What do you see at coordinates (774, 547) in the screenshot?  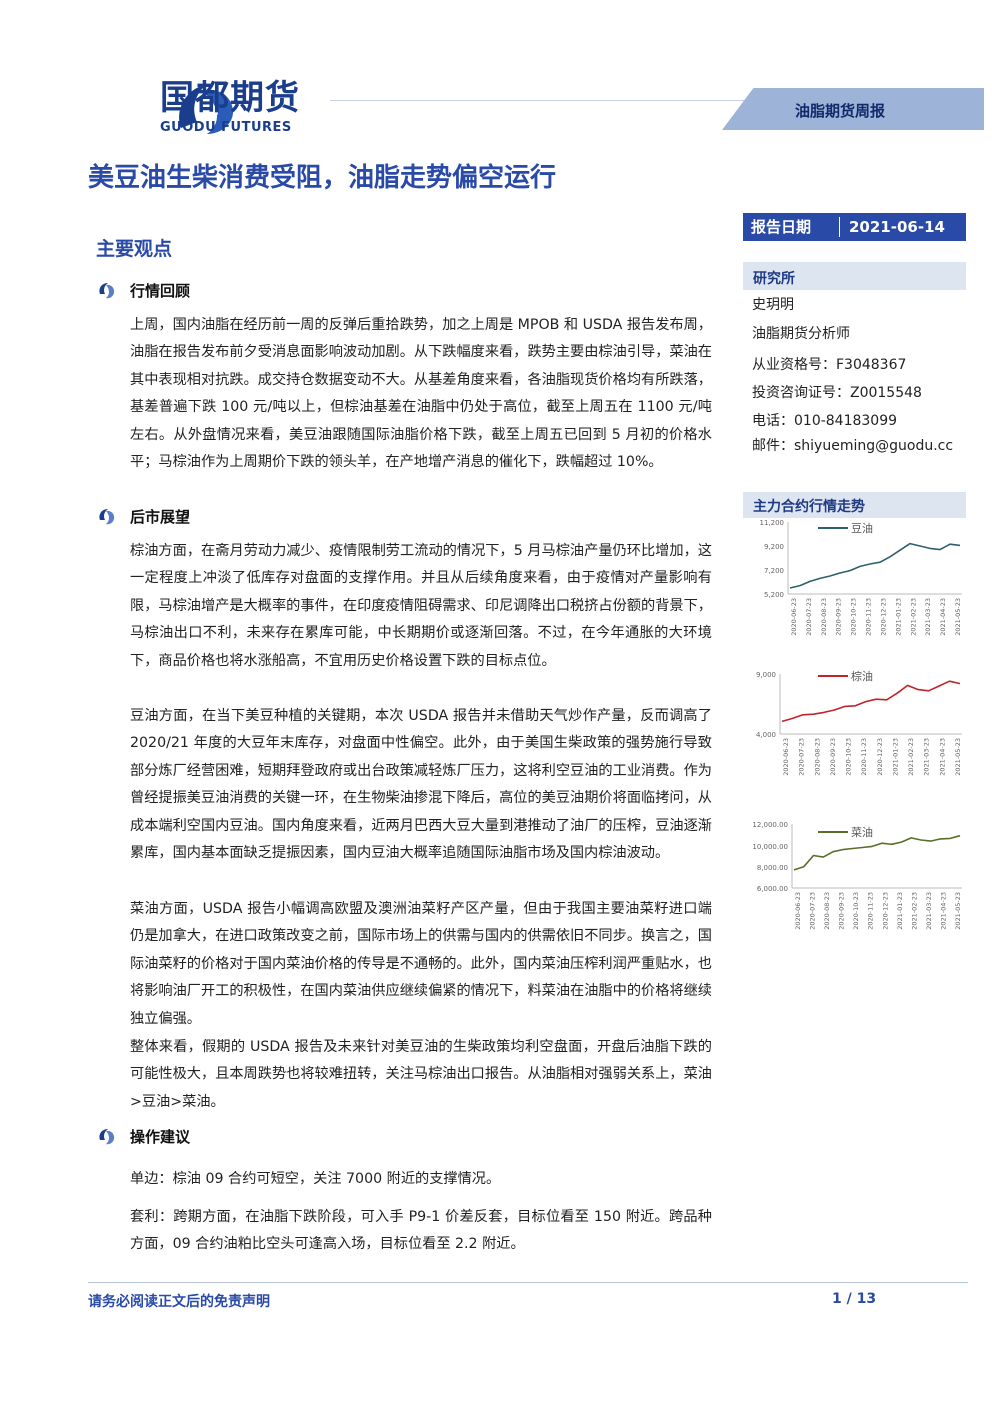 I see `y-tick-label: 9,200` at bounding box center [774, 547].